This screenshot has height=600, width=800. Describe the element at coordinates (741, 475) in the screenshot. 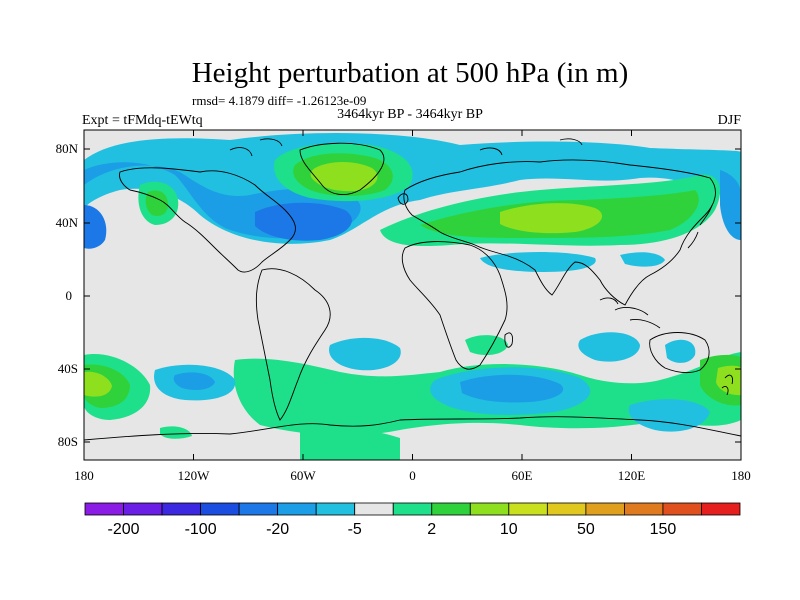

I see `lon-tick-180e: 180` at that location.